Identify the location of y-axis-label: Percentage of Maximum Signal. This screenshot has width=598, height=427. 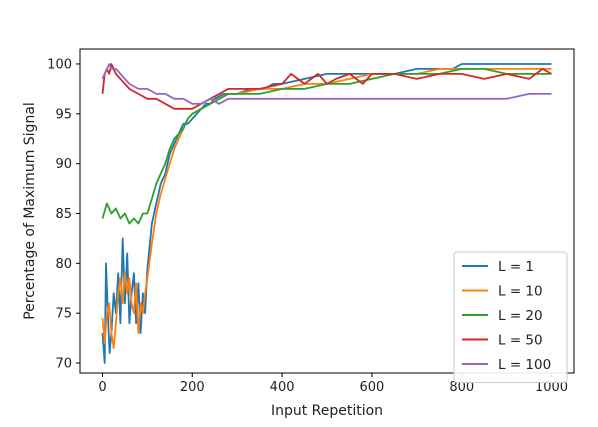
(30, 211).